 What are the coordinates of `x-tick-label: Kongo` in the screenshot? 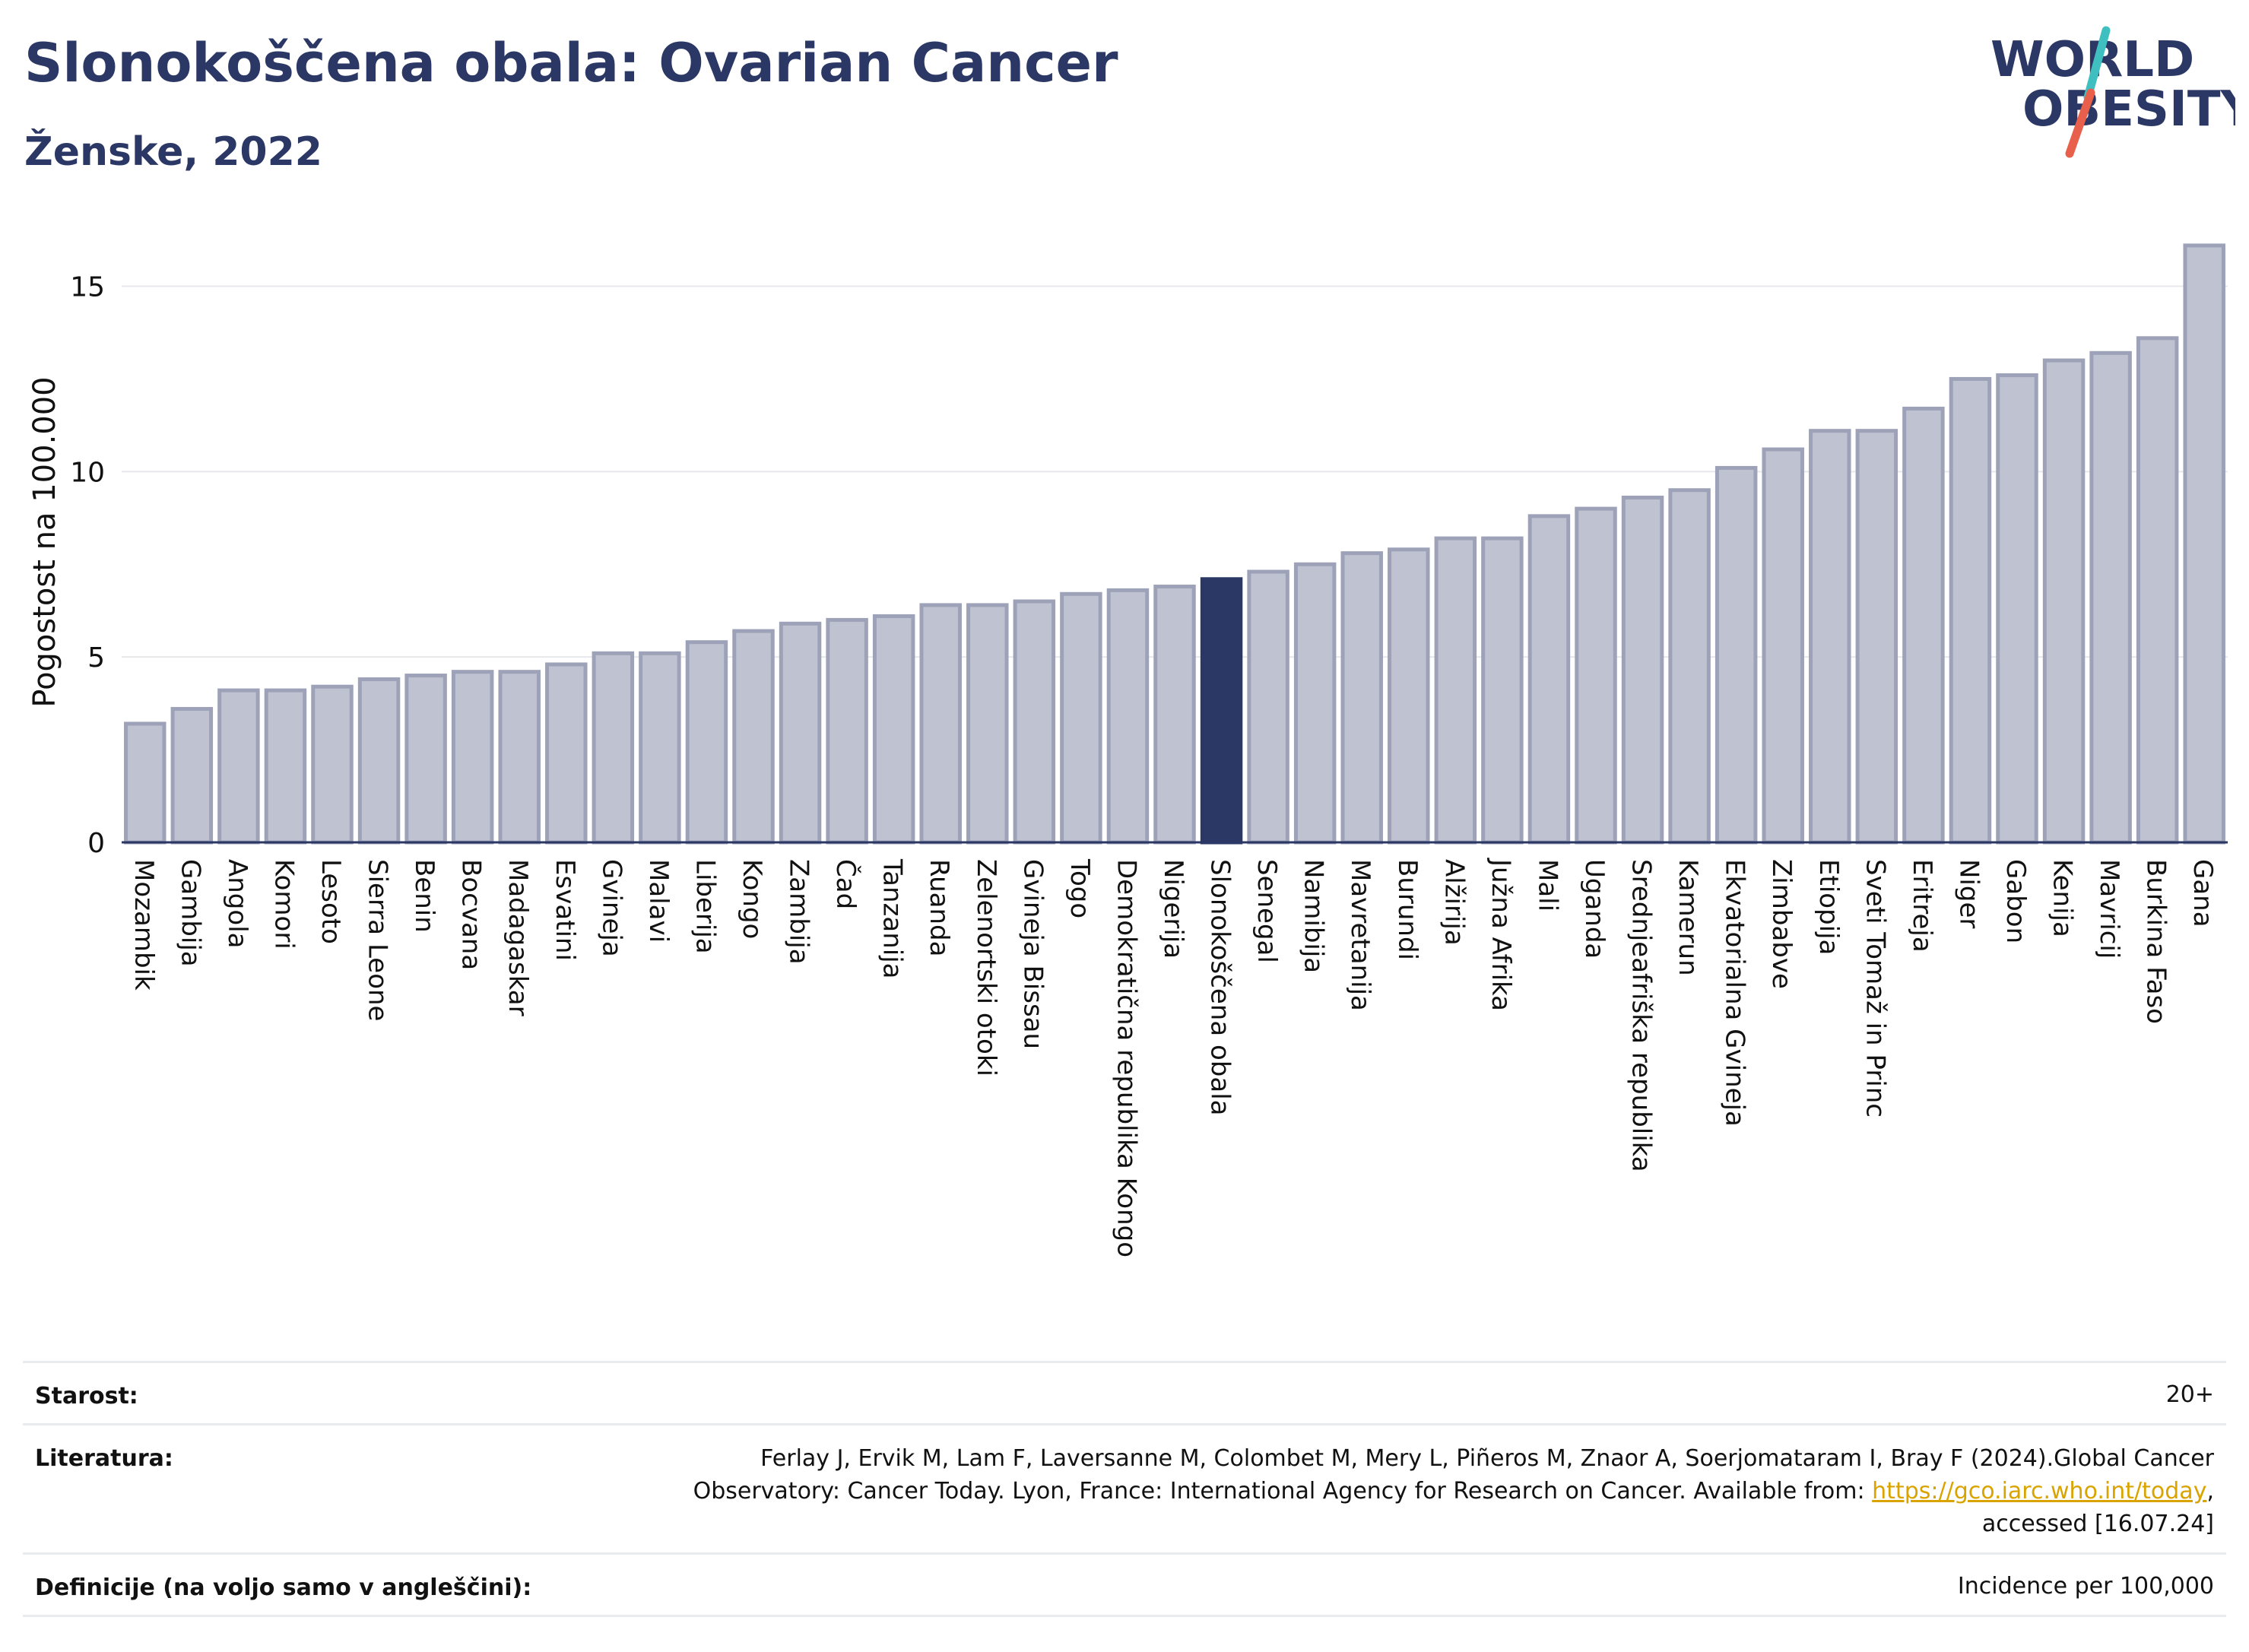 It's located at (752, 899).